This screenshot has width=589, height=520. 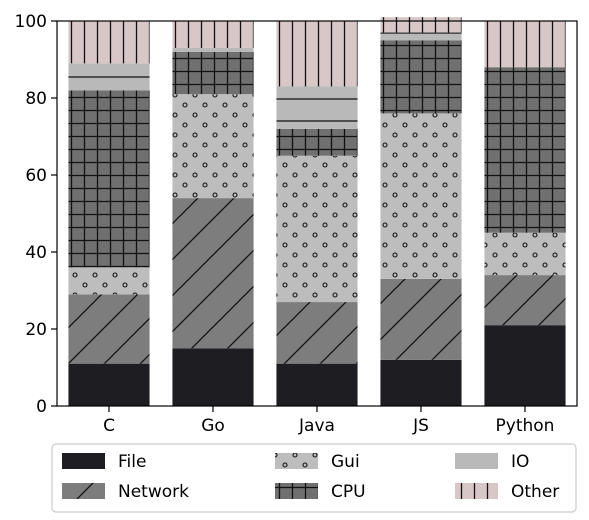 What do you see at coordinates (317, 142) in the screenshot?
I see `bar-java-cpu` at bounding box center [317, 142].